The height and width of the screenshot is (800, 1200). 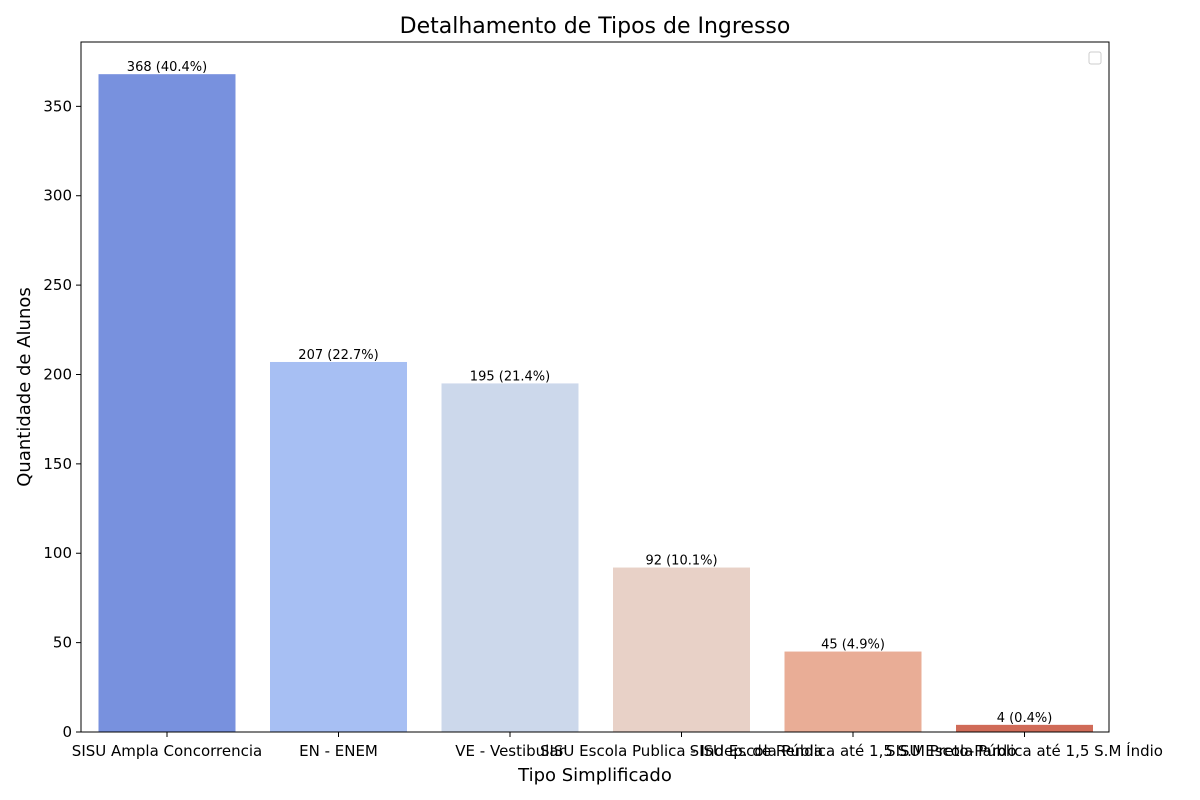 I want to click on x-tick-label: VE - Vestibular, so click(x=510, y=751).